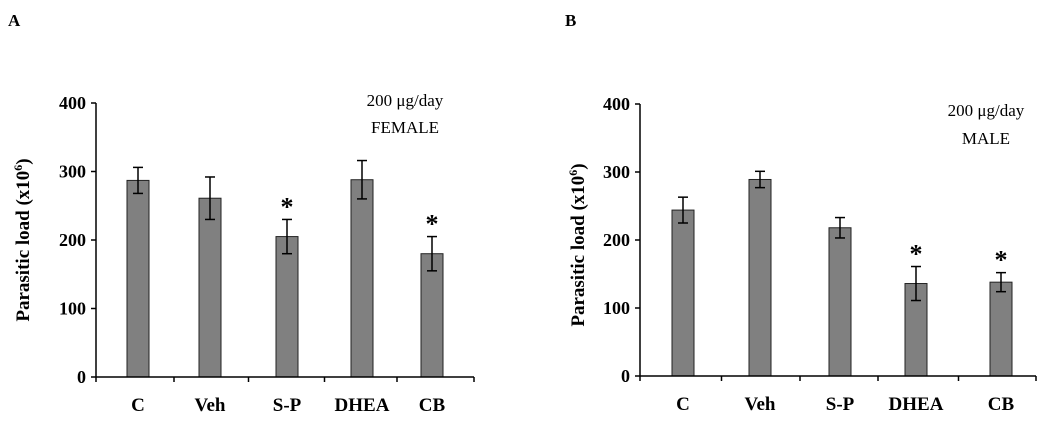 The width and height of the screenshot is (1051, 423). I want to click on group-annotation: MALE, so click(986, 138).